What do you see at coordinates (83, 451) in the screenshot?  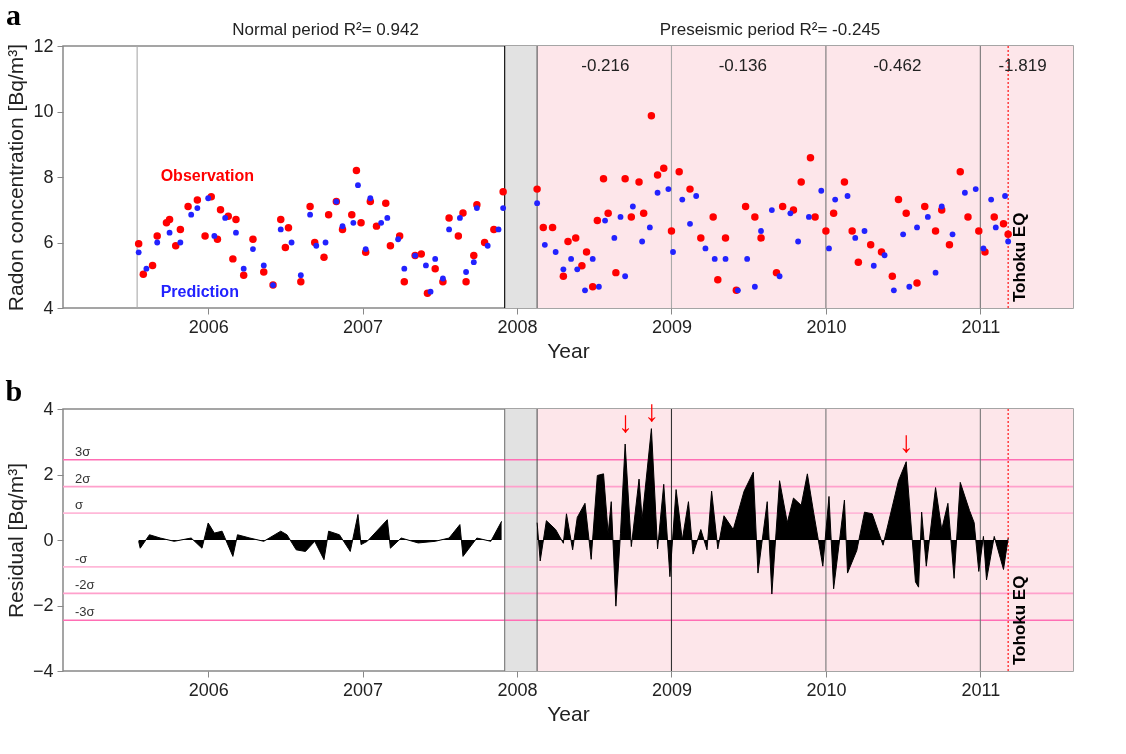 I see `ref-line-label: 3σ` at bounding box center [83, 451].